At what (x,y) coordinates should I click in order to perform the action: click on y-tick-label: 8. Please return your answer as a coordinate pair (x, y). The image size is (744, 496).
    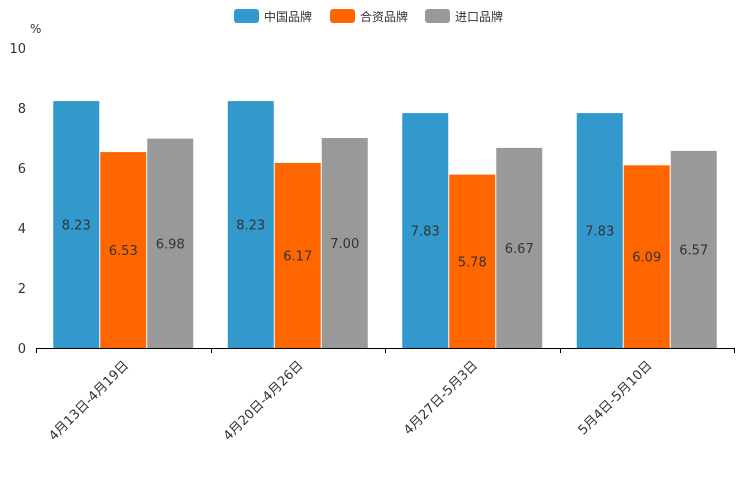
    Looking at the image, I should click on (22, 109).